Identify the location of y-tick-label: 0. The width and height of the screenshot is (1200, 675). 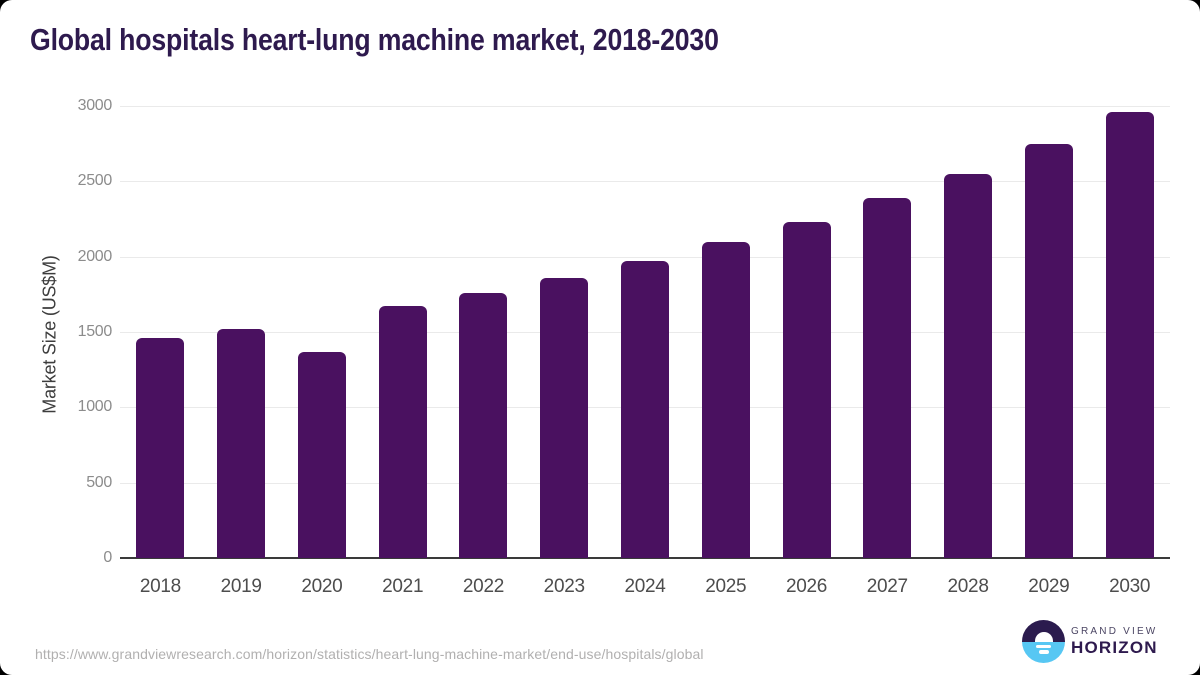
(107, 557).